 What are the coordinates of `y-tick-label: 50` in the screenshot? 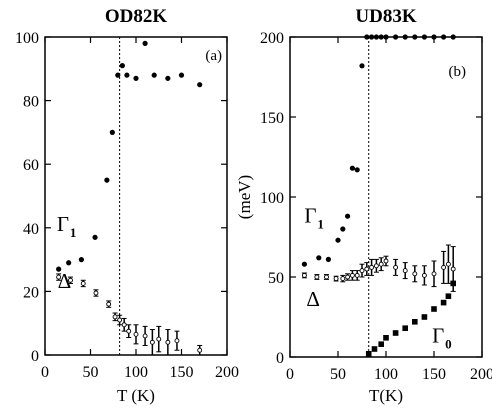 It's located at (276, 278).